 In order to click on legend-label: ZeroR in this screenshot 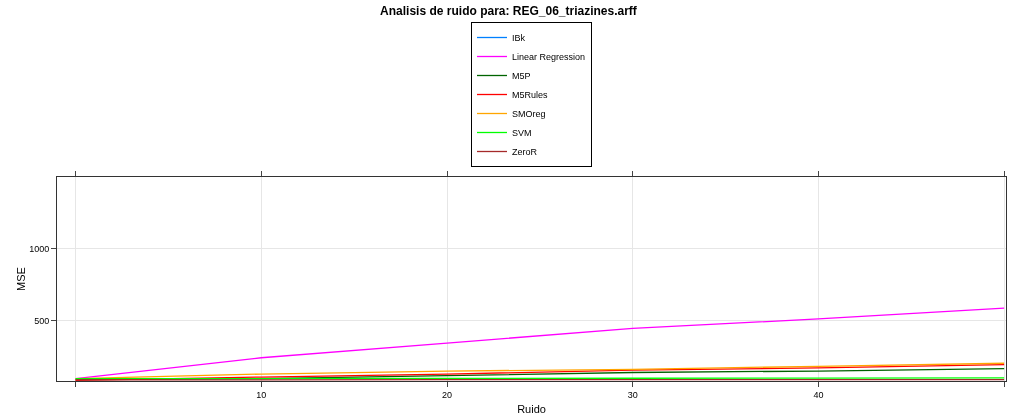, I will do `click(525, 152)`.